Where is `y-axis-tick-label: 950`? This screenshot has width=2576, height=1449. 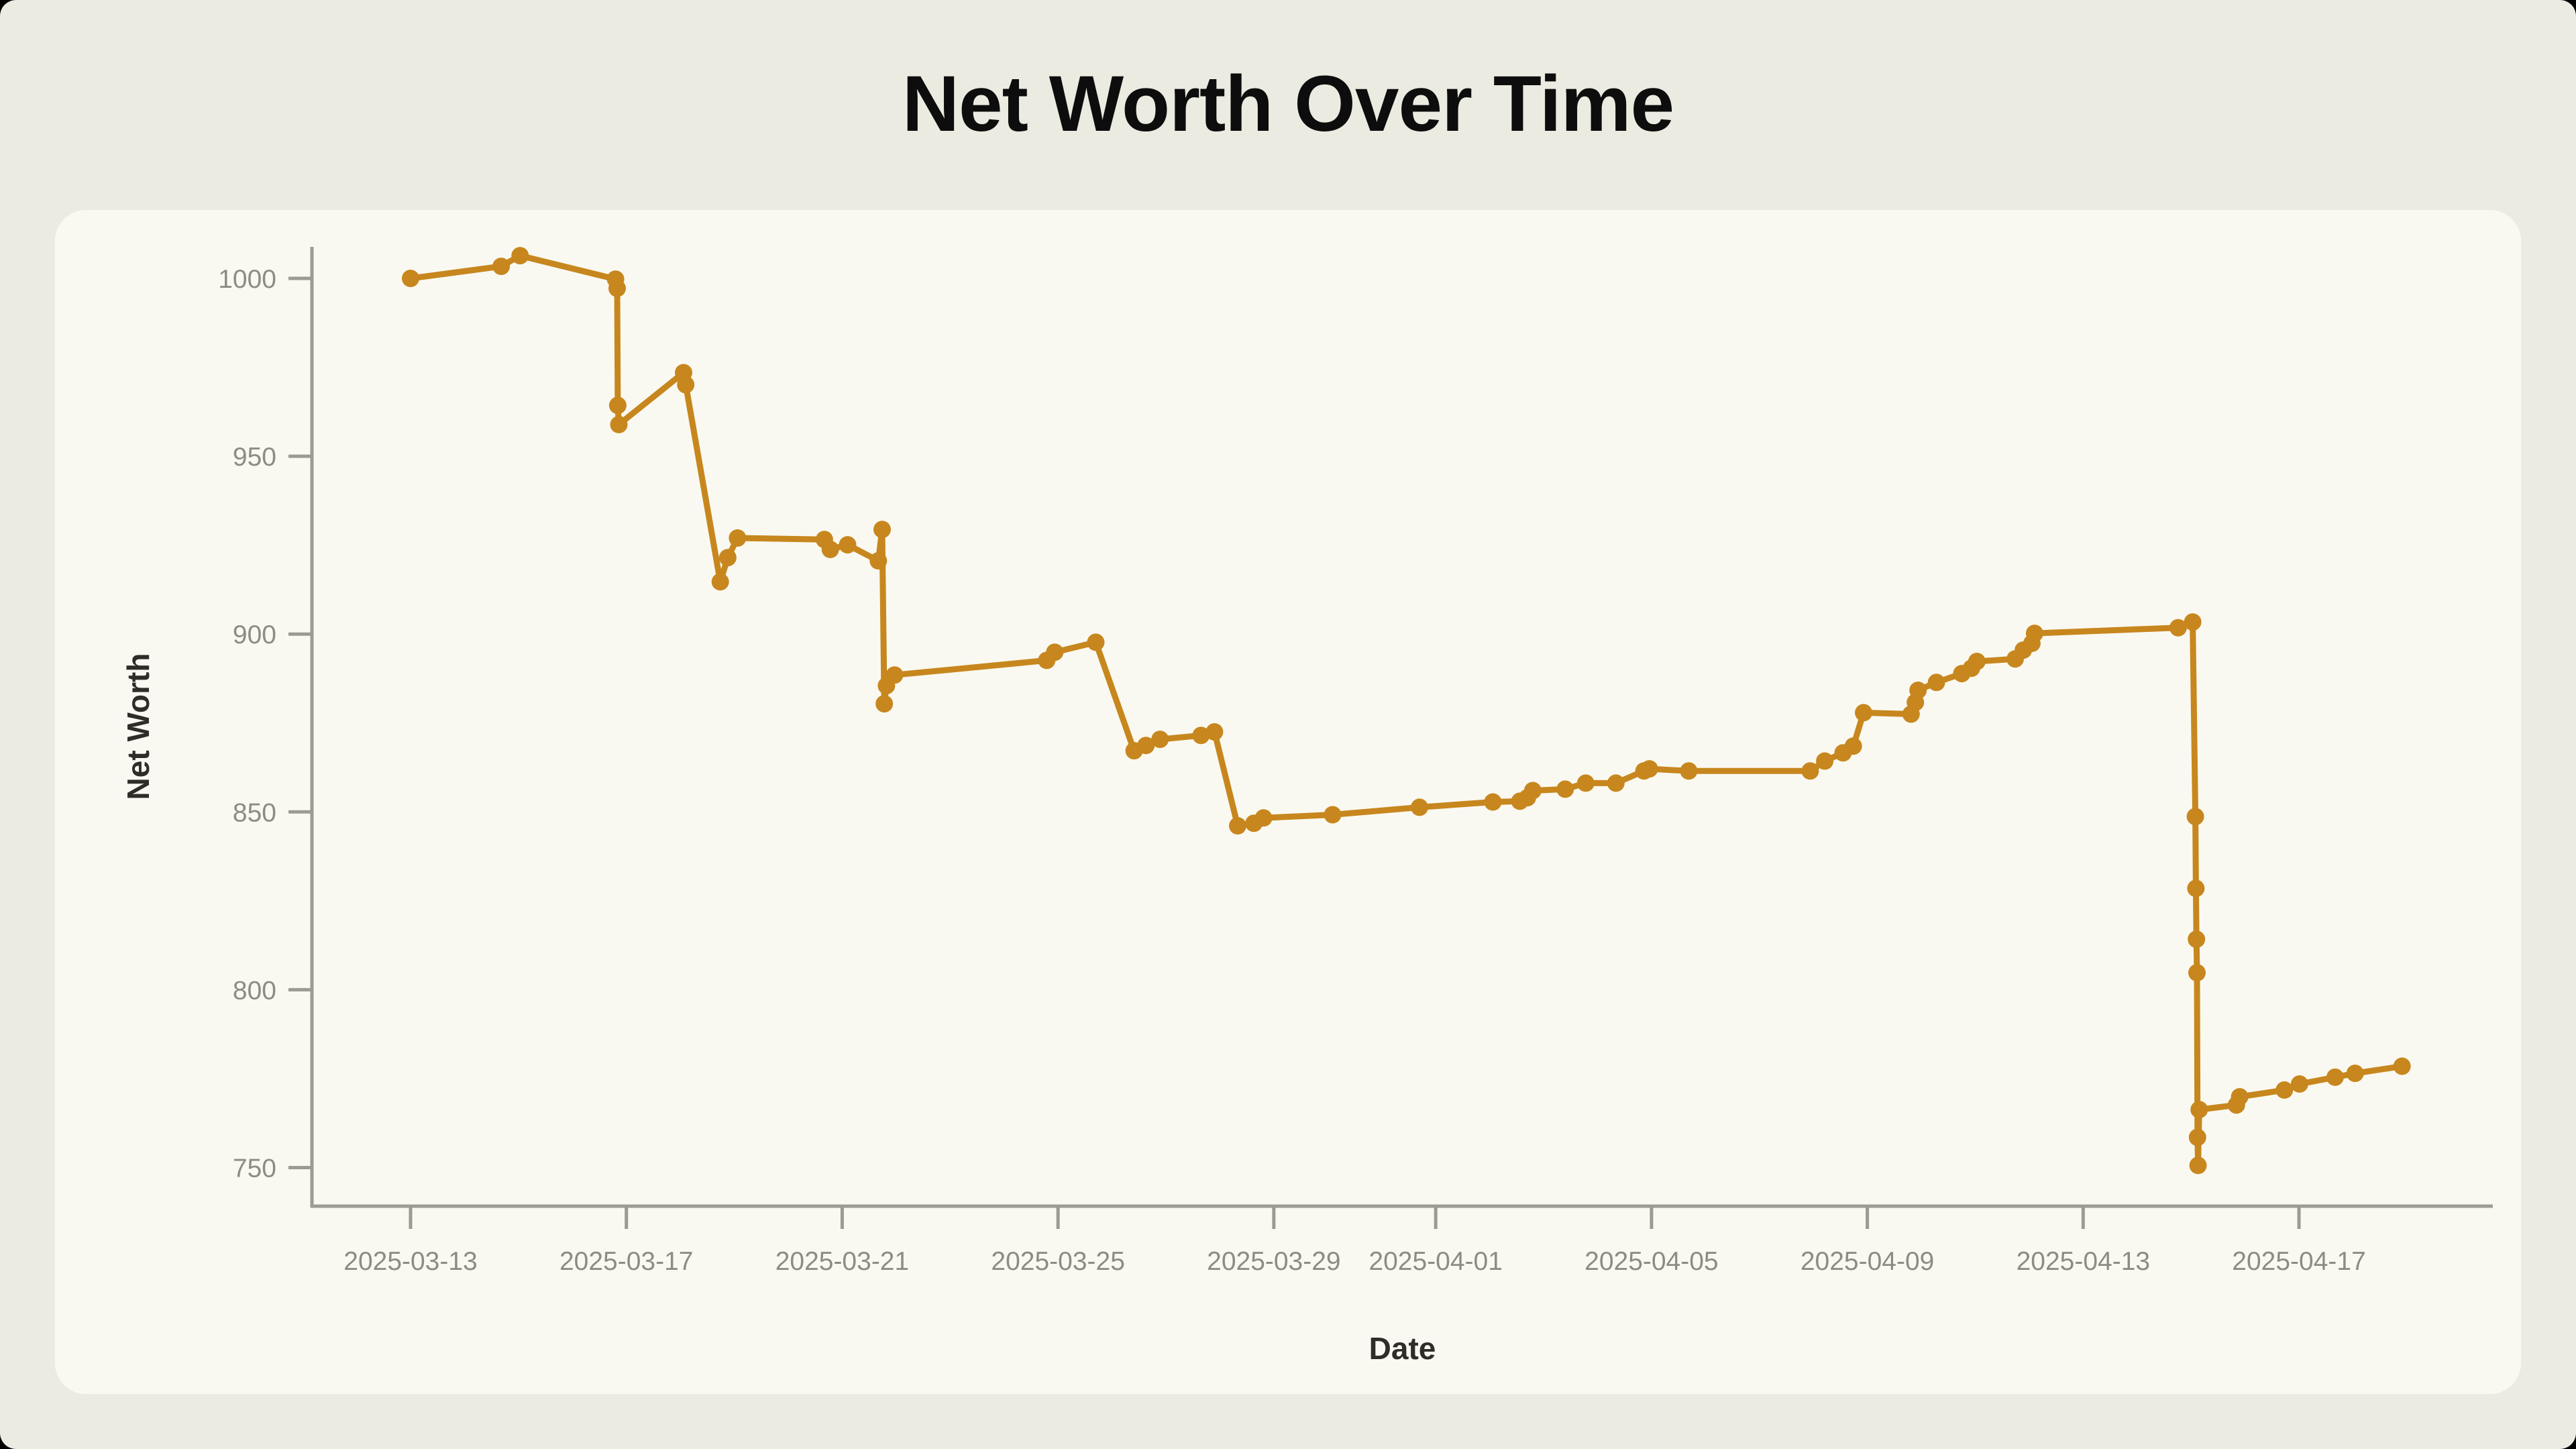
y-axis-tick-label: 950 is located at coordinates (254, 457).